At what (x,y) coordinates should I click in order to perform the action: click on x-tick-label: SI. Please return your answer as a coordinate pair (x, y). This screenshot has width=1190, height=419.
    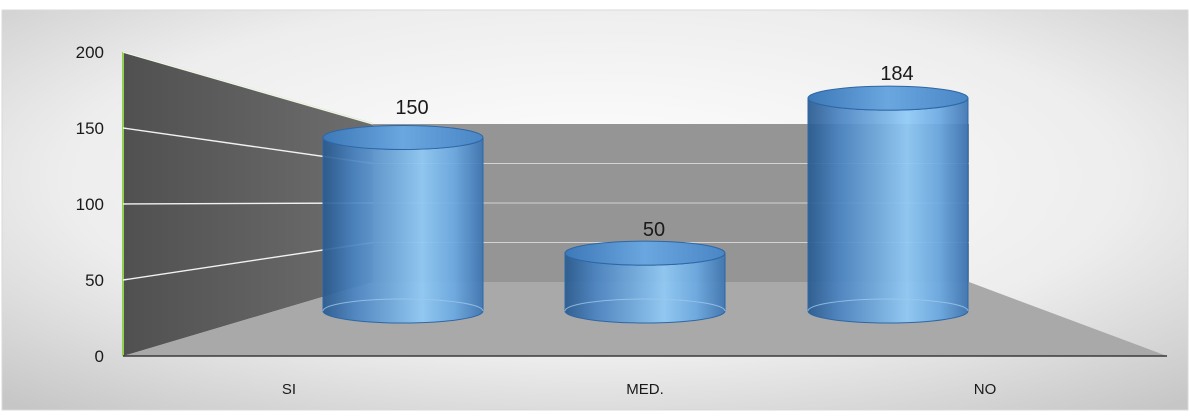
    Looking at the image, I should click on (289, 389).